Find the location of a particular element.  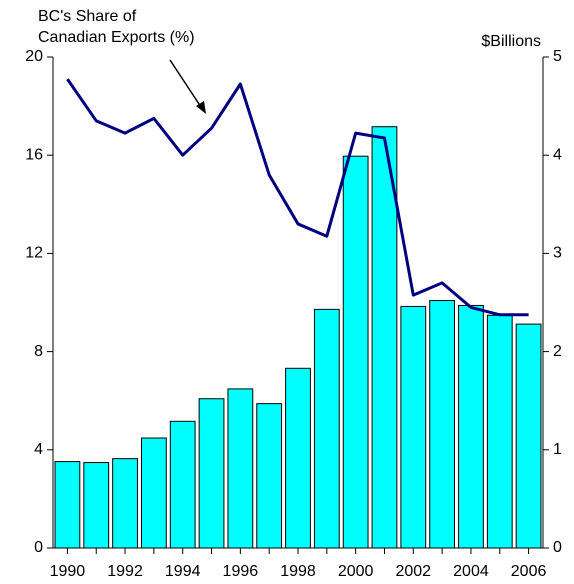

y2-tick-label: 4 is located at coordinates (557, 154).